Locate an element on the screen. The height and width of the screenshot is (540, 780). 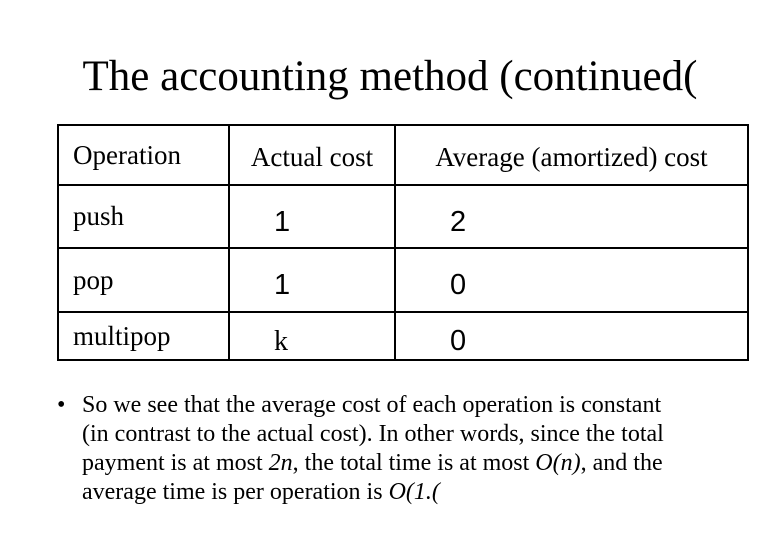
cell-actual-pop: 1 is located at coordinates (312, 280).